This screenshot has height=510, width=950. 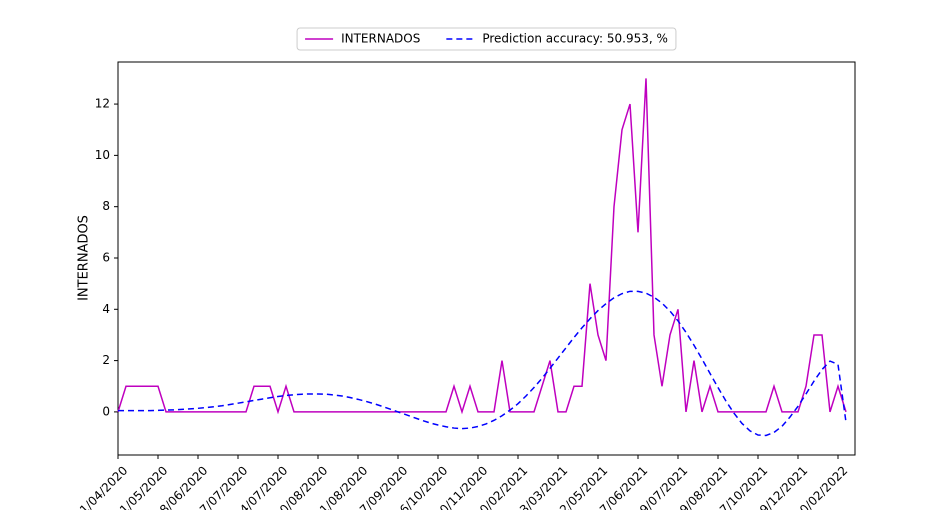 I want to click on y-tick-label: 4, so click(x=106, y=309).